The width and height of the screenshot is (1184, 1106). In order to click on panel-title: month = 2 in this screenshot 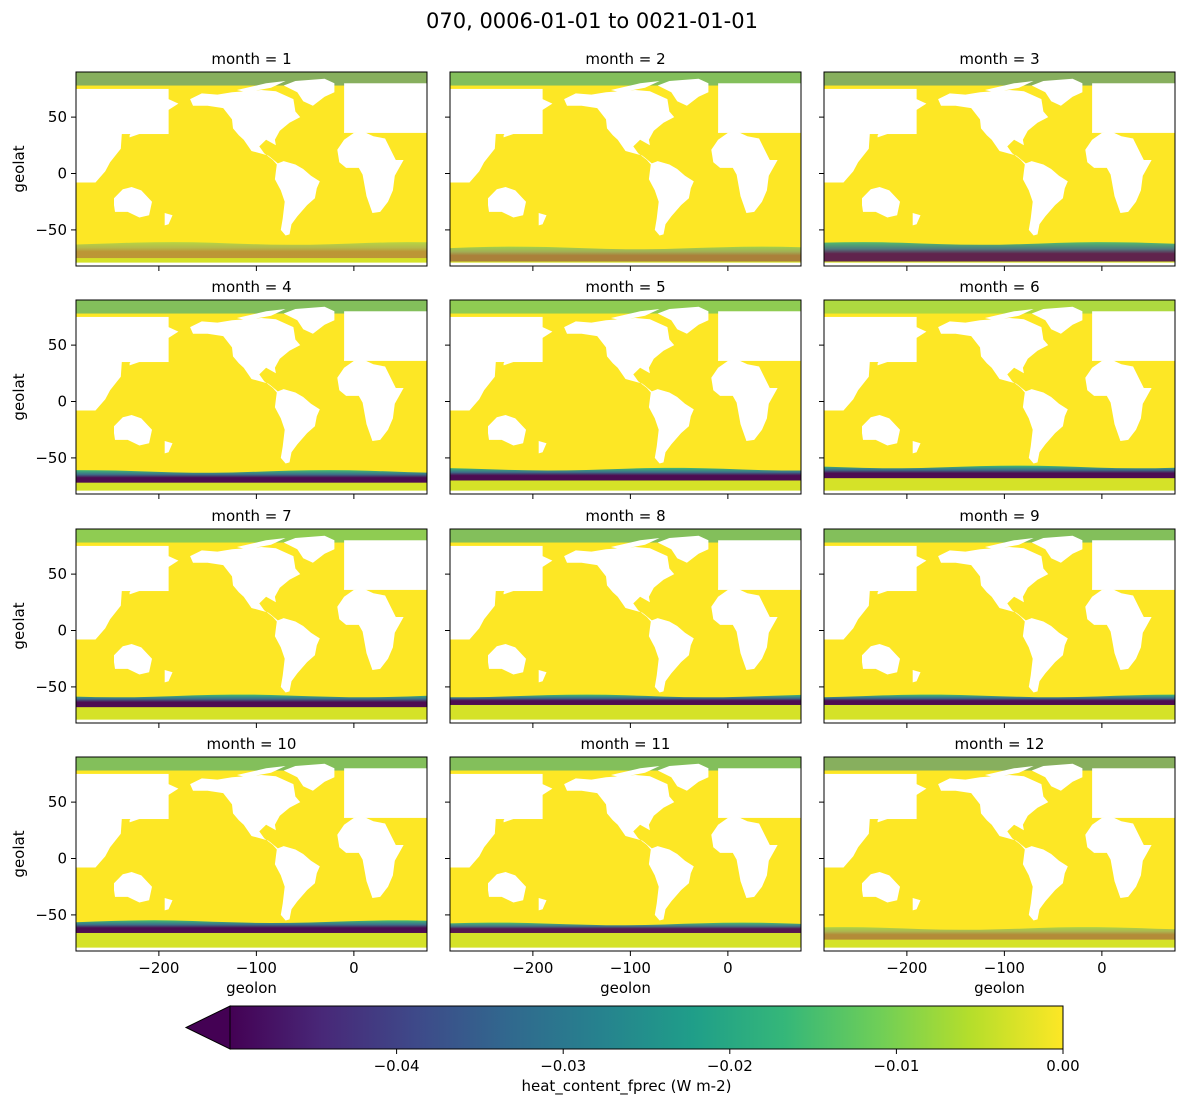, I will do `click(625, 59)`.